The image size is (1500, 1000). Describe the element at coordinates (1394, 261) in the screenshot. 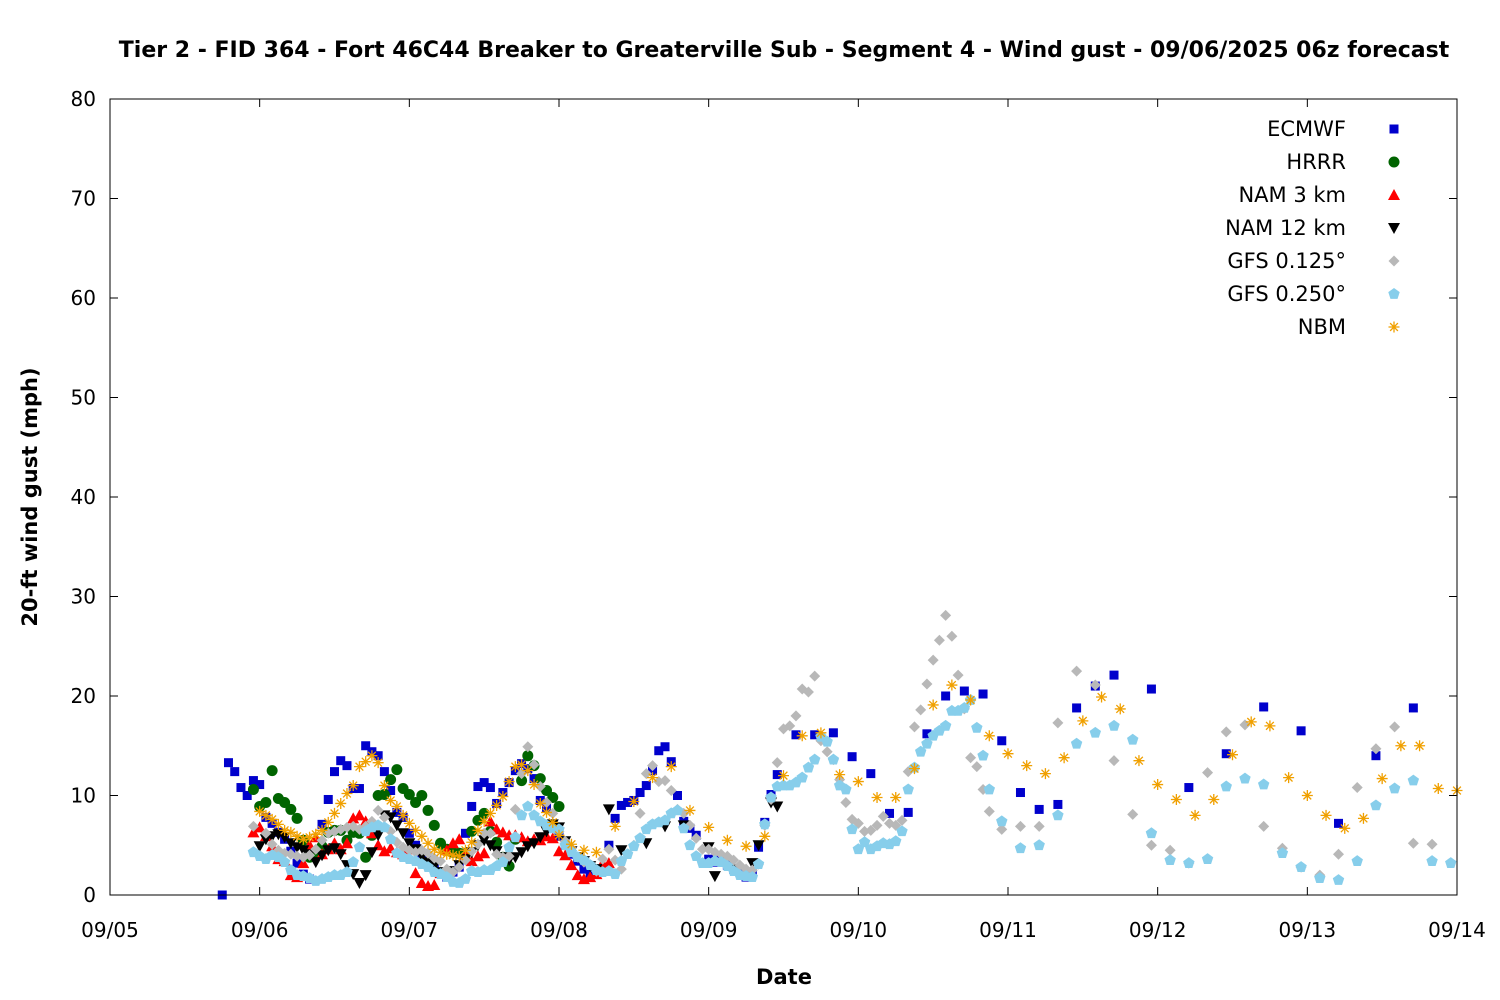

I see `legend-marker` at that location.